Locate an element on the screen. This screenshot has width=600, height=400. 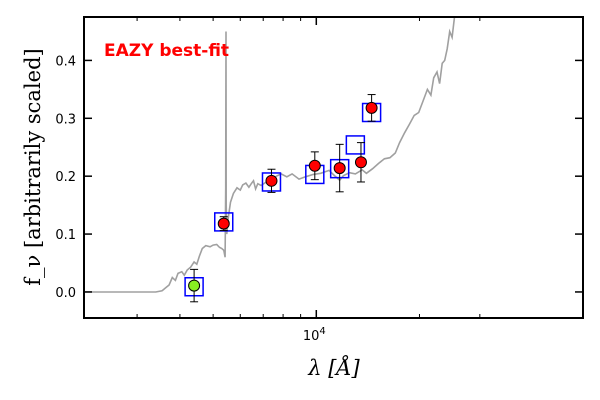
model-flux-square is located at coordinates (355, 145).